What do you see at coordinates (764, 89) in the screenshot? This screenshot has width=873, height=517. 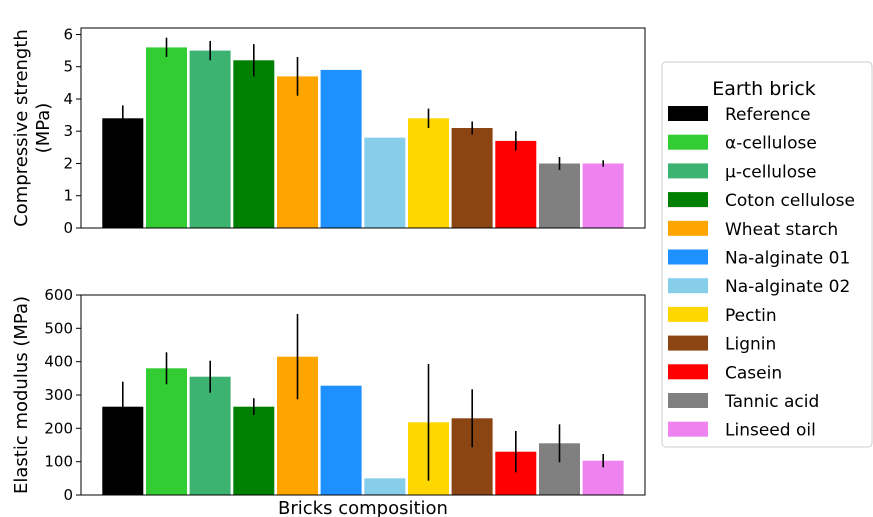 I see `legend-title: Earth brick` at bounding box center [764, 89].